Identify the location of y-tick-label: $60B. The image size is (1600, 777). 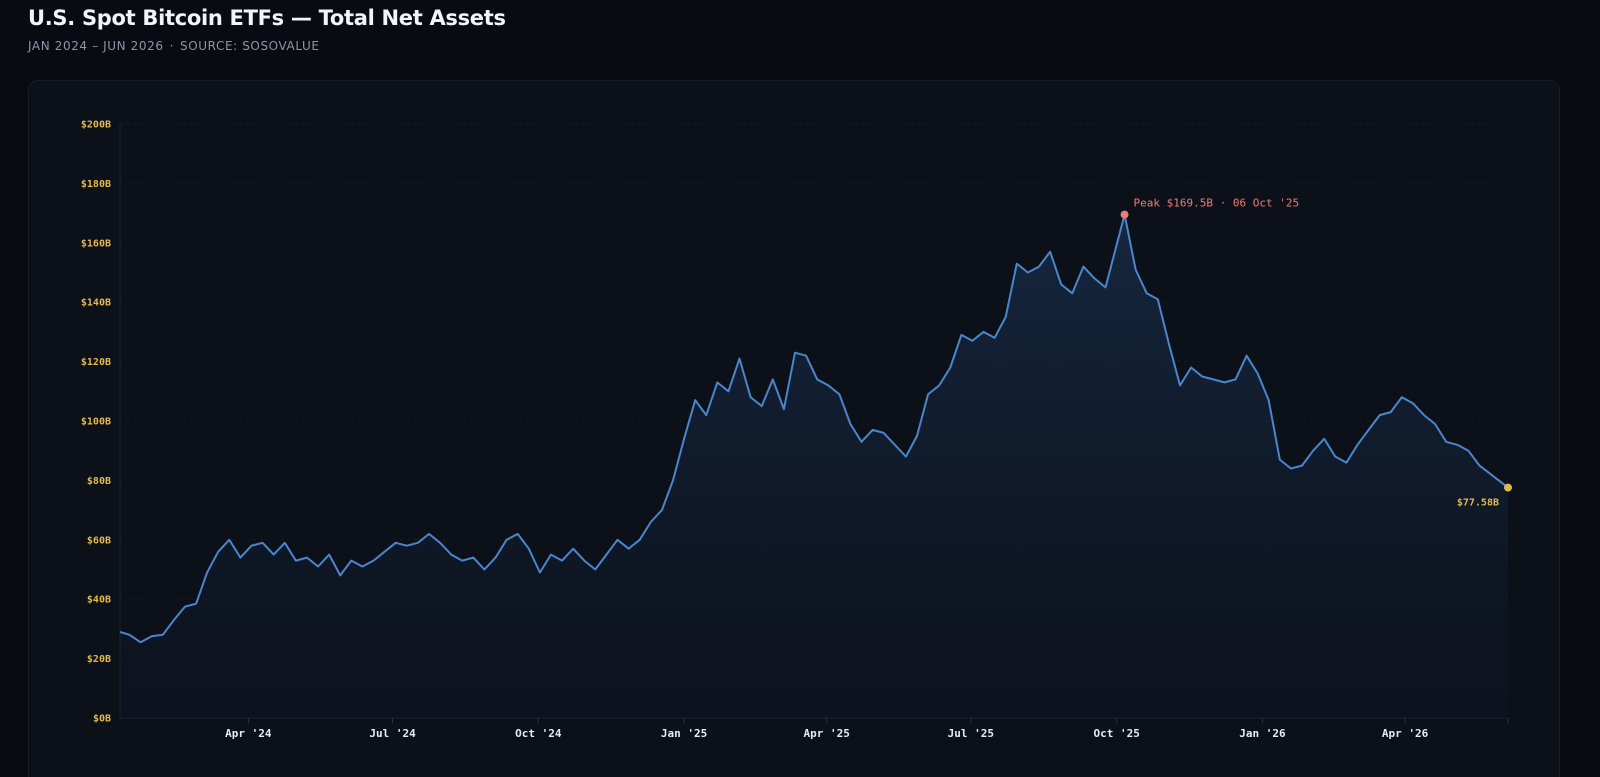
(99, 540).